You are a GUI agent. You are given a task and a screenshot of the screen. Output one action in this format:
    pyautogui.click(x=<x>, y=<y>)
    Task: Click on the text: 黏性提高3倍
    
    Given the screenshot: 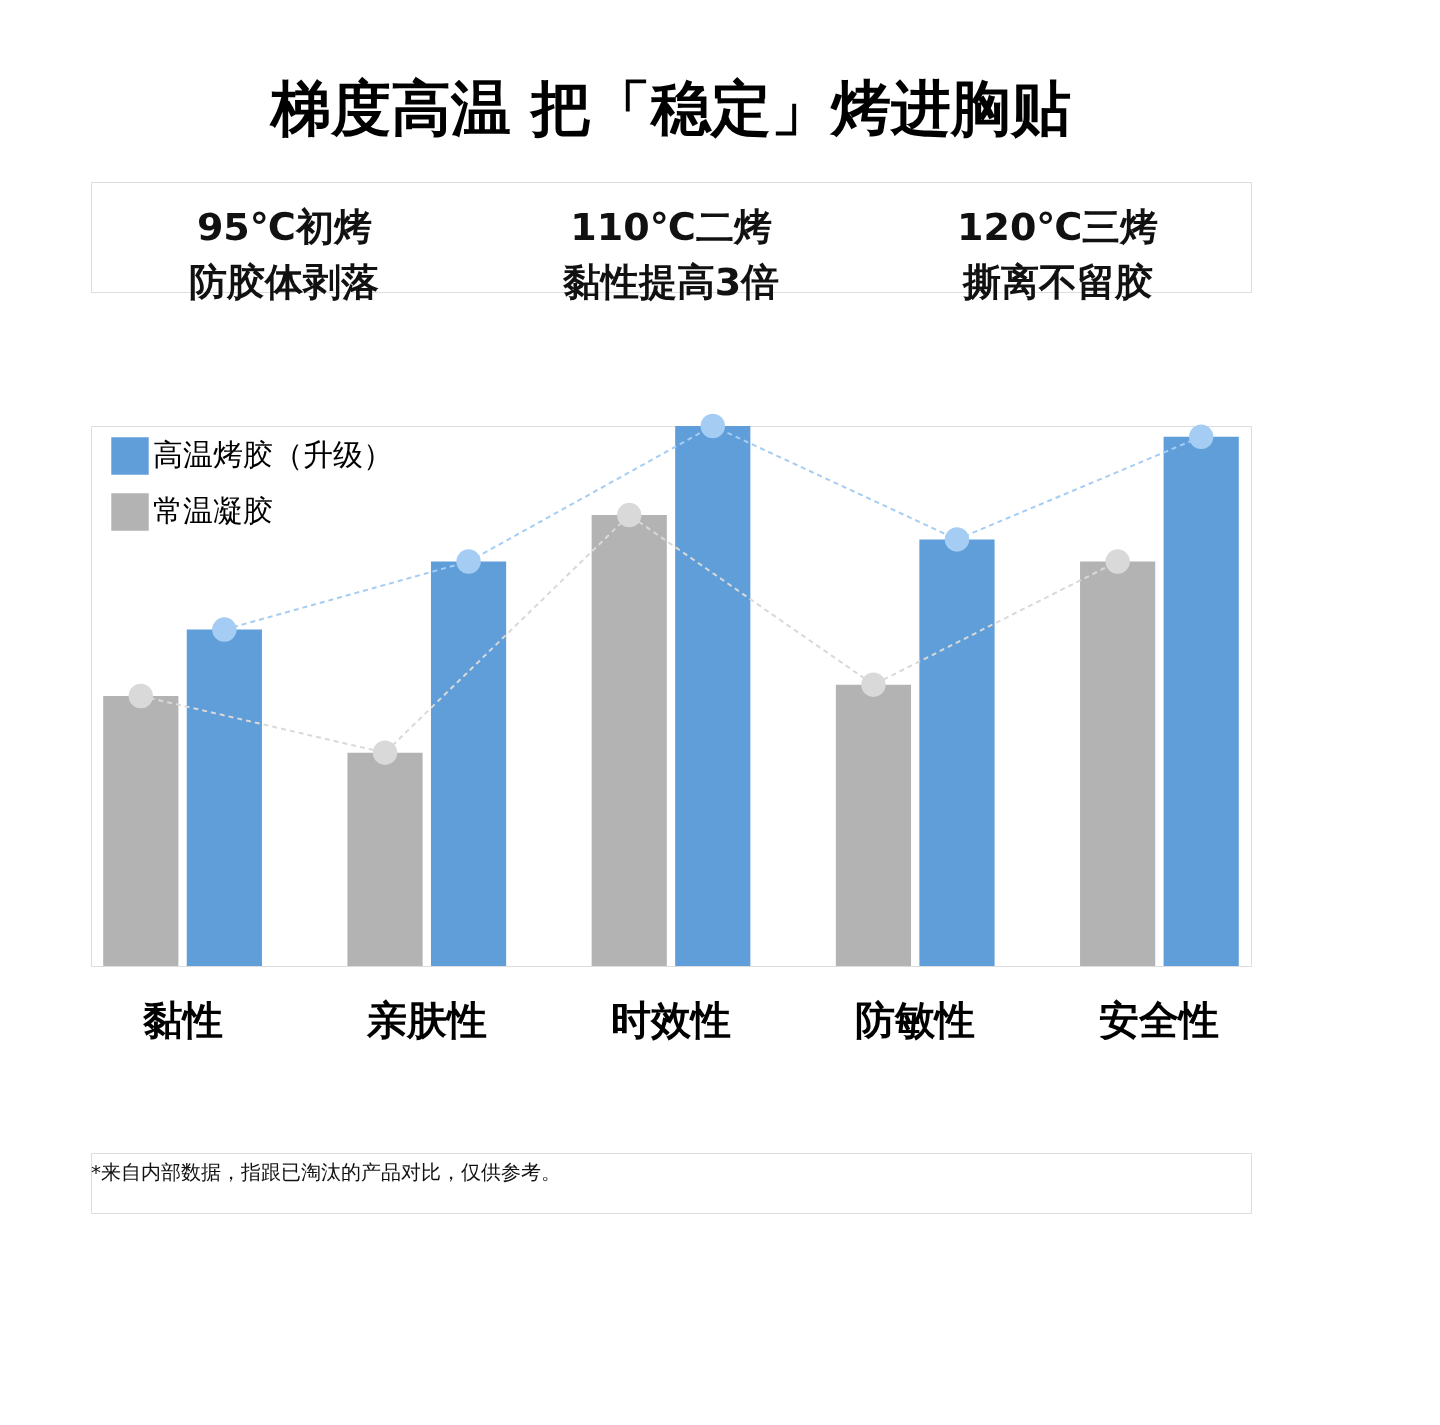 What is the action you would take?
    pyautogui.click(x=670, y=281)
    